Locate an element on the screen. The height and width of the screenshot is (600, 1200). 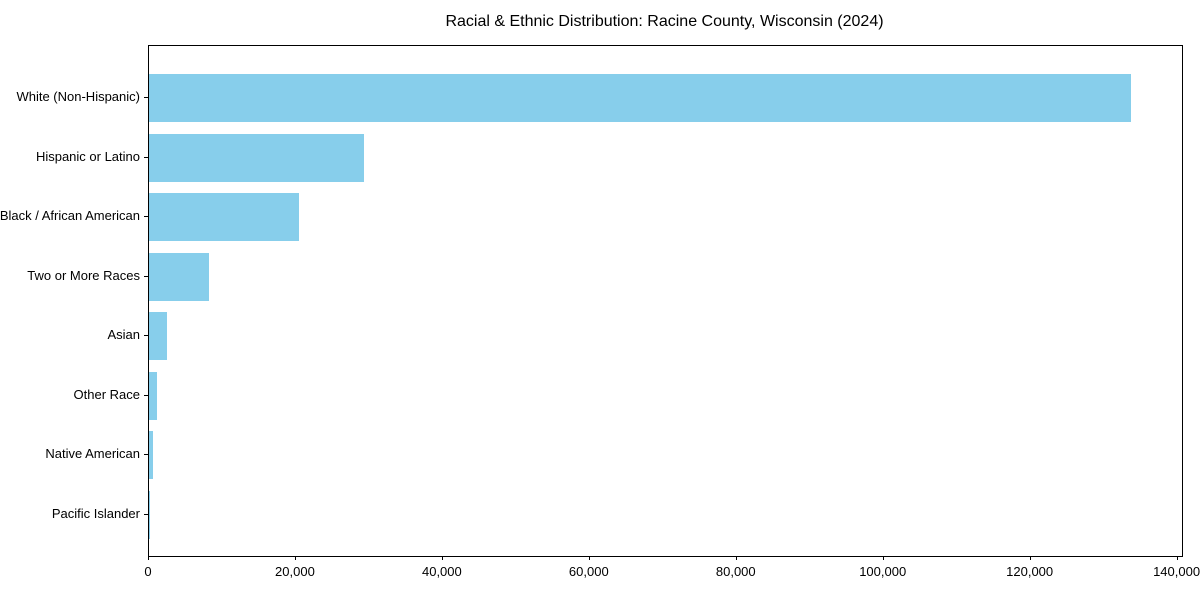
bar-pacific-islander is located at coordinates (149, 514).